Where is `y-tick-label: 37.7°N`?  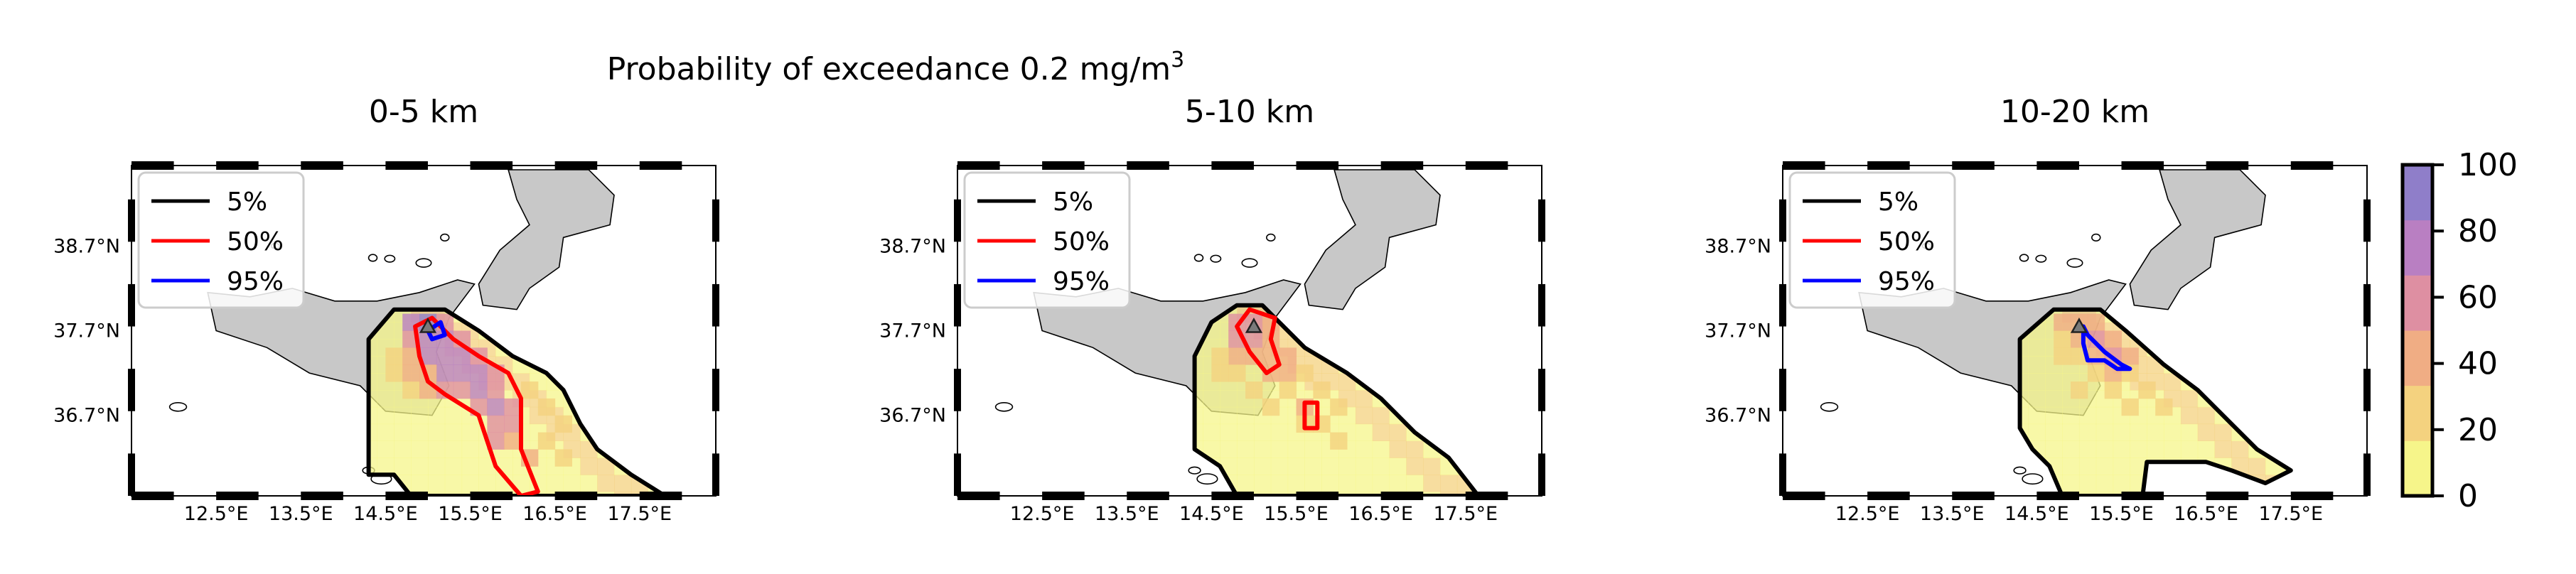
y-tick-label: 37.7°N is located at coordinates (912, 331).